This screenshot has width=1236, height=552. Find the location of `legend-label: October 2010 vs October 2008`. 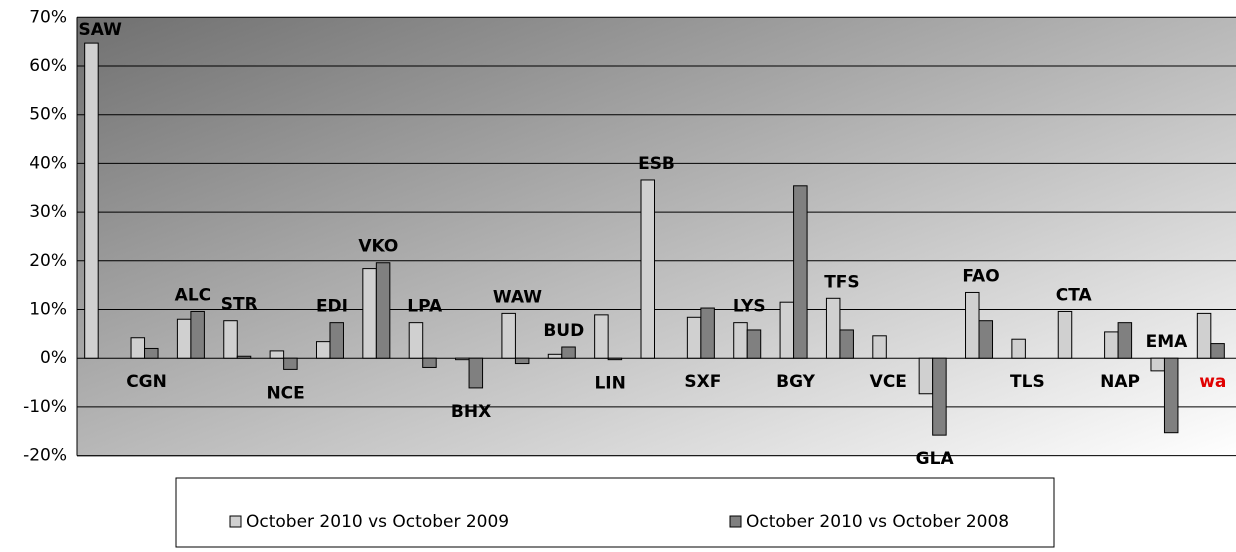

legend-label: October 2010 vs October 2008 is located at coordinates (877, 522).